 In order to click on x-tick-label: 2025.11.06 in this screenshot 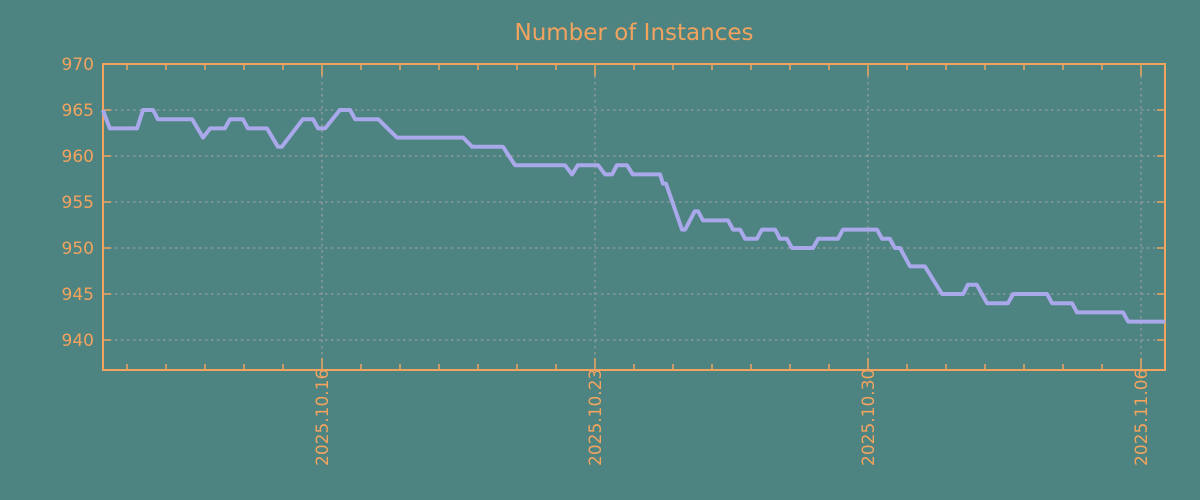, I will do `click(1142, 417)`.